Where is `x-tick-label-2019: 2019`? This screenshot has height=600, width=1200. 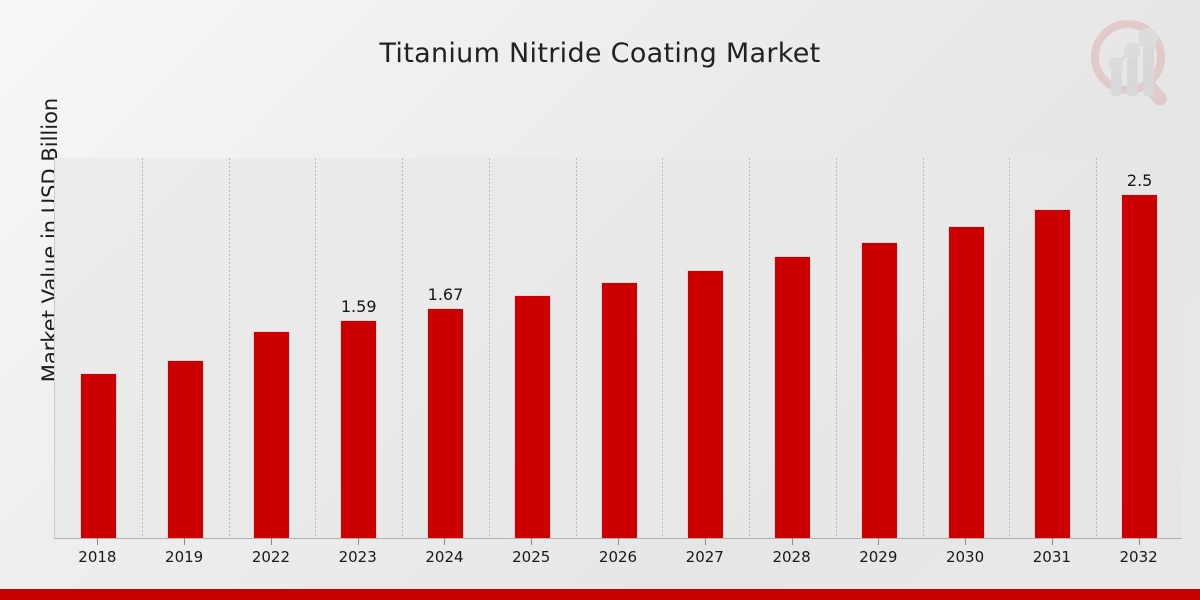 x-tick-label-2019: 2019 is located at coordinates (184, 557).